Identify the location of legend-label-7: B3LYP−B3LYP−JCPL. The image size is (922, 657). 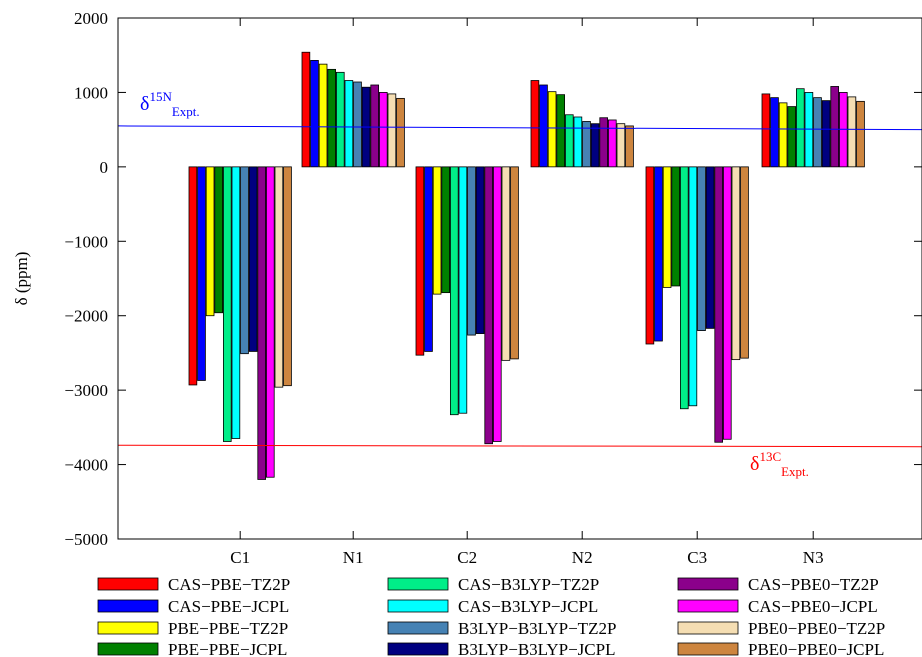
(536, 648).